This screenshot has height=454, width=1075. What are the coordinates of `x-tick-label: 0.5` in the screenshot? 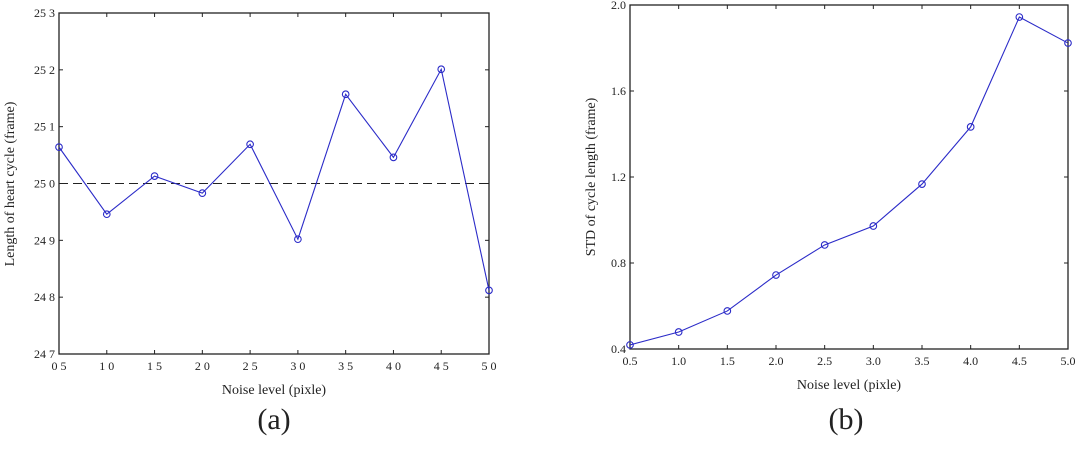 It's located at (630, 361).